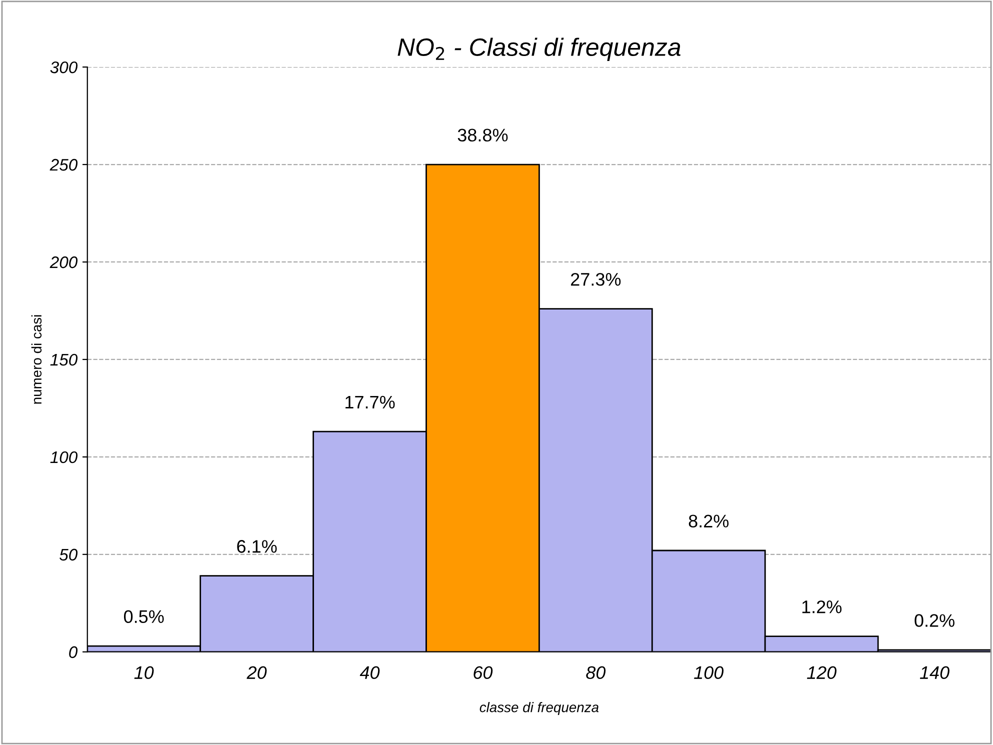  Describe the element at coordinates (69, 554) in the screenshot. I see `y-tick-label: 50` at that location.